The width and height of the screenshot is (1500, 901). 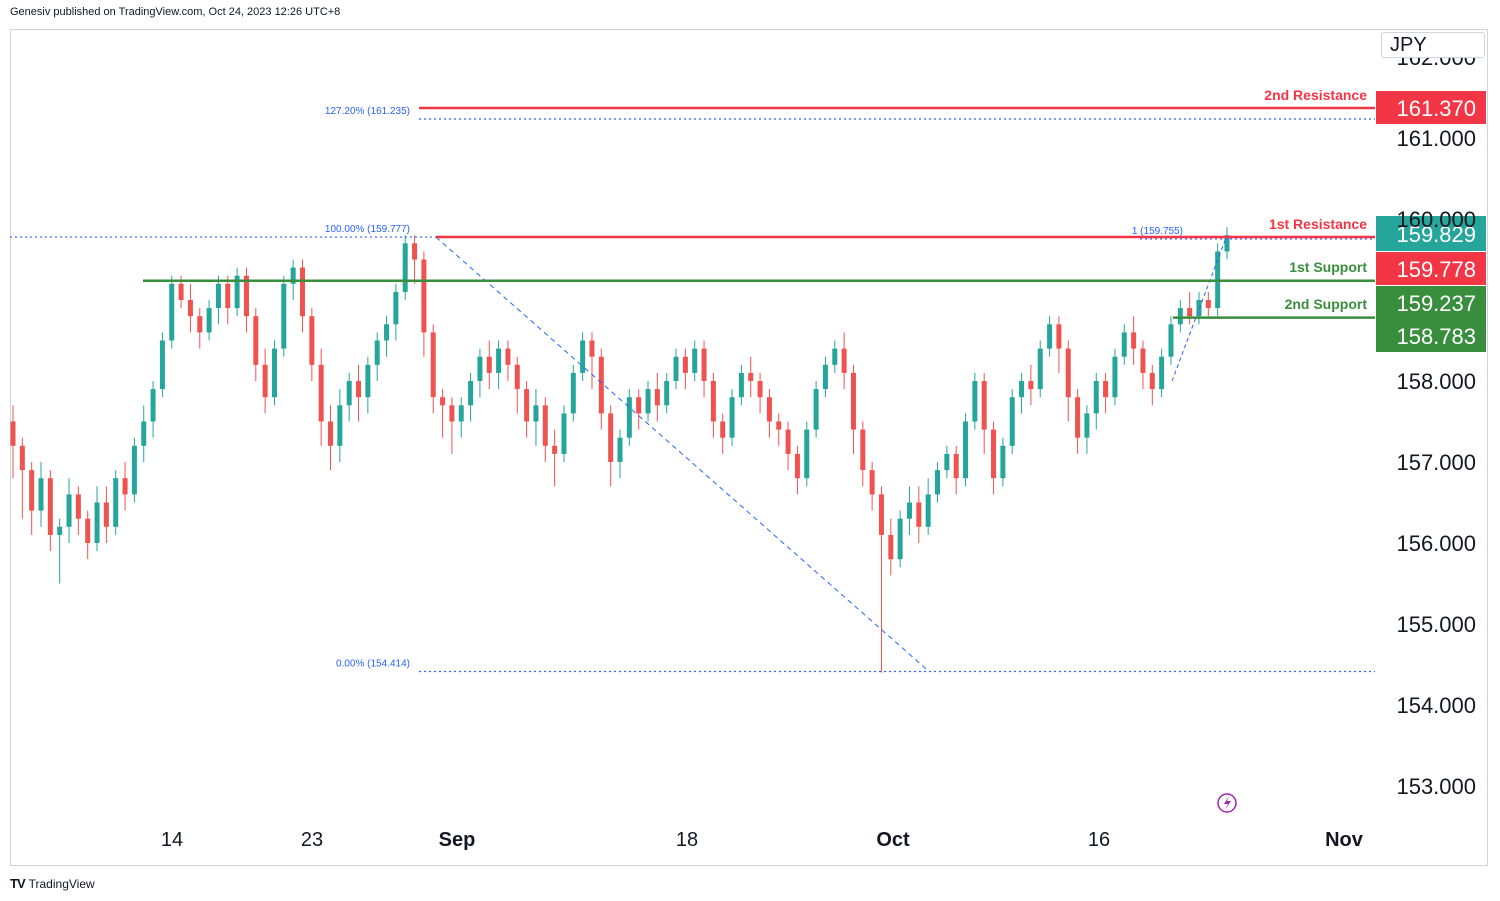 What do you see at coordinates (18, 883) in the screenshot?
I see `tradingview-logo-icon: TV` at bounding box center [18, 883].